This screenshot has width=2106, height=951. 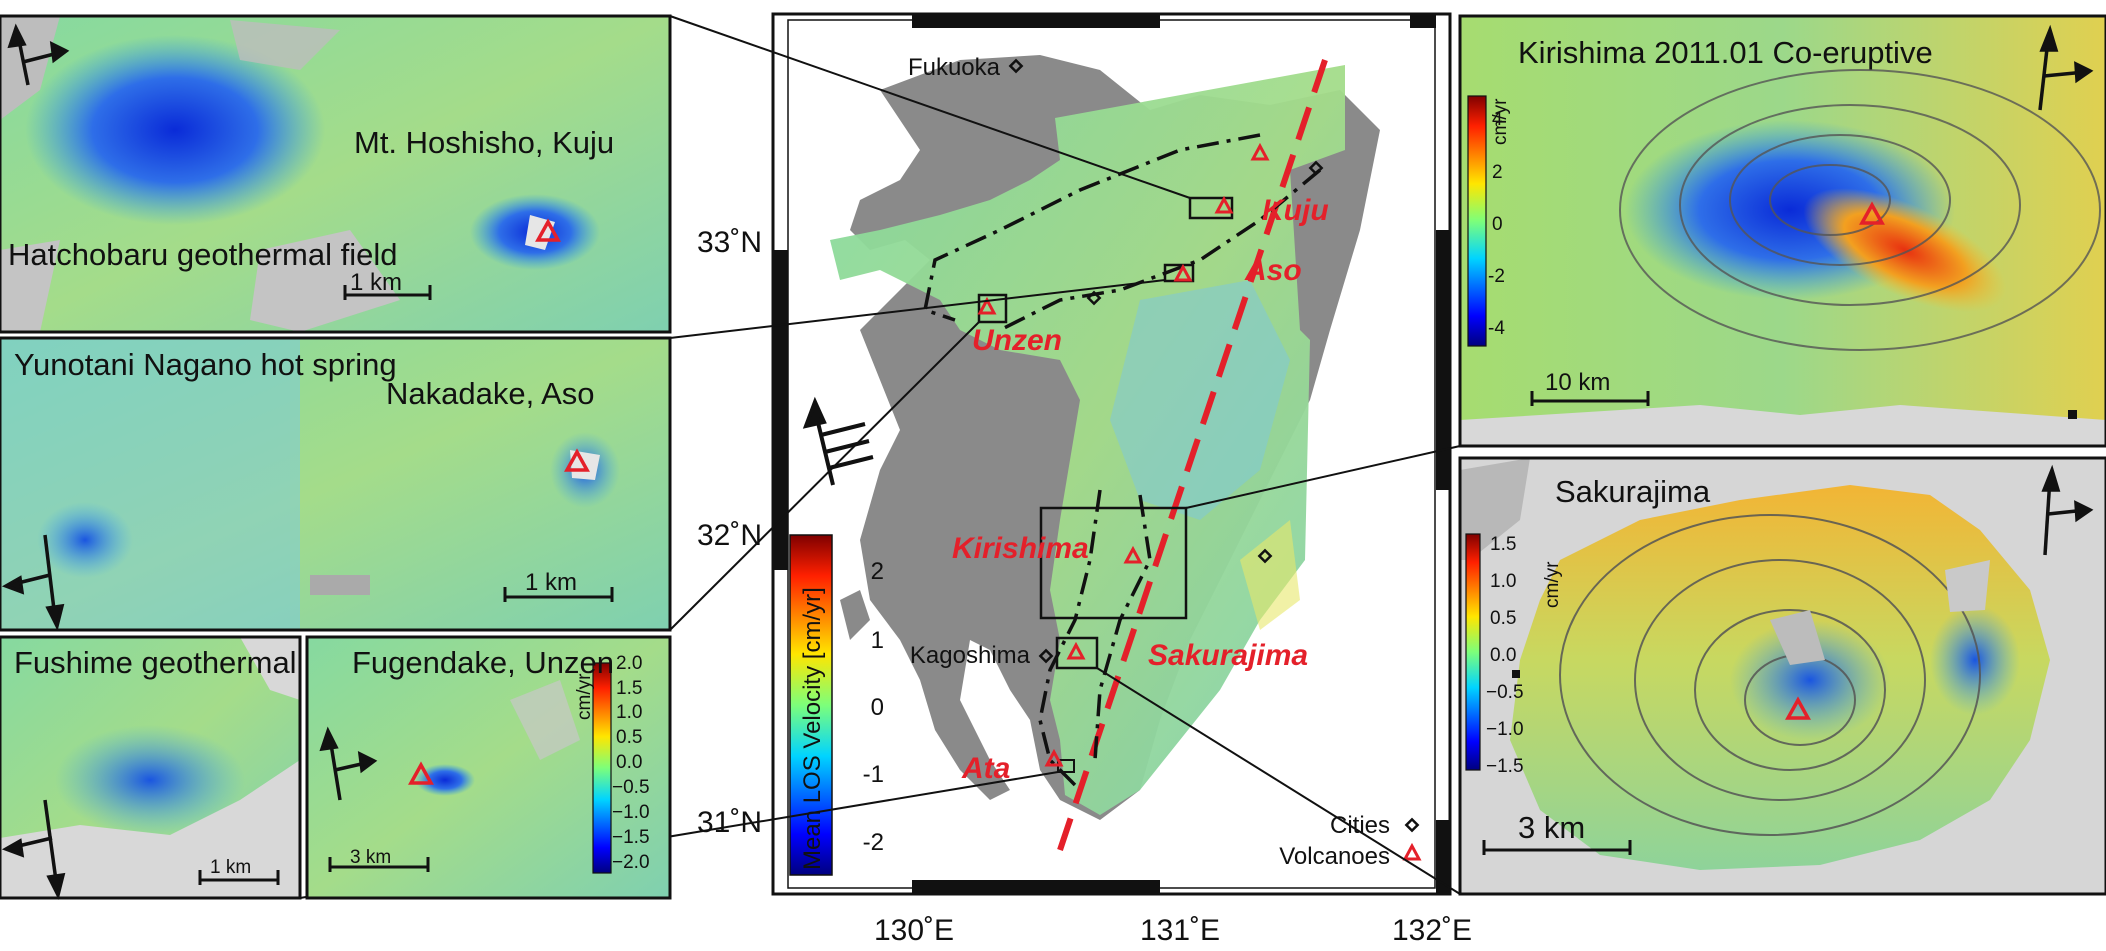 I want to click on volcano-kuju: Kuju, so click(x=1295, y=210).